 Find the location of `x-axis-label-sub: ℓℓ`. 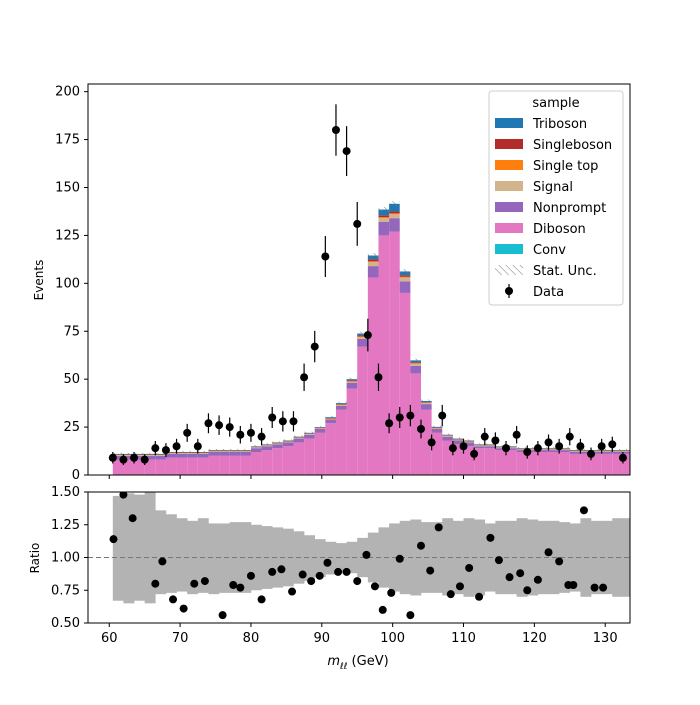

x-axis-label-sub: ℓℓ is located at coordinates (343, 667).